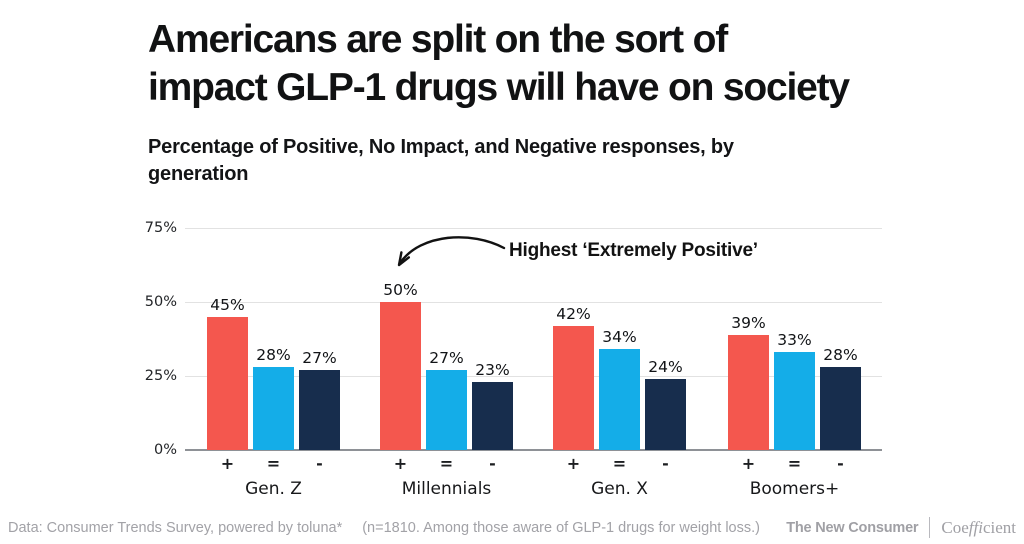 This screenshot has width=1024, height=544. Describe the element at coordinates (665, 339) in the screenshot. I see `bar-column: 24%` at that location.